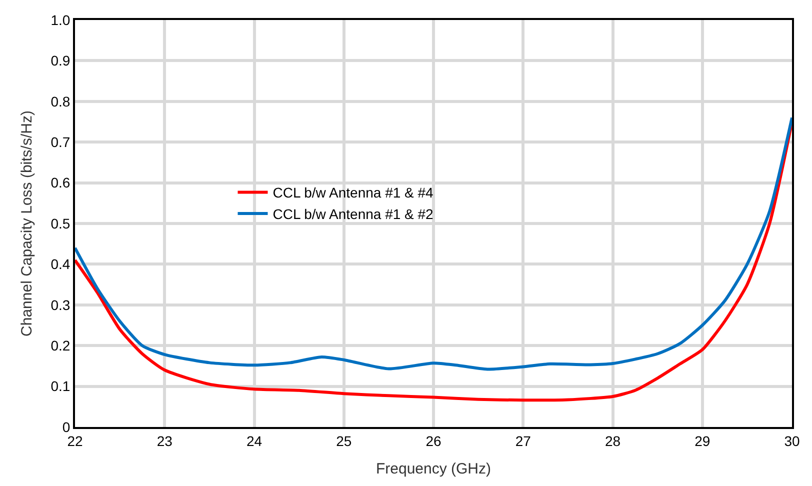 The height and width of the screenshot is (486, 812). I want to click on y-tick-label: 0.1, so click(60, 386).